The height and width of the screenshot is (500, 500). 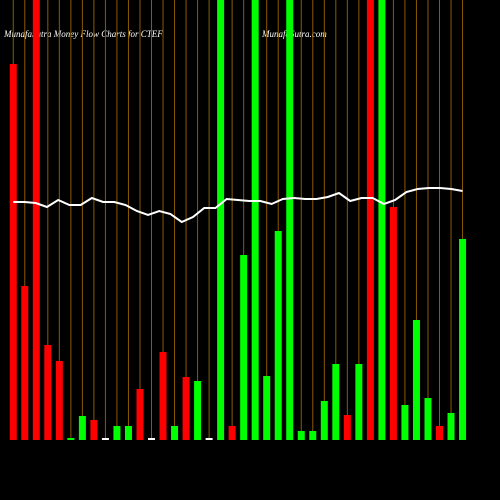 What do you see at coordinates (238, 205) in the screenshot?
I see `money-flow-line` at bounding box center [238, 205].